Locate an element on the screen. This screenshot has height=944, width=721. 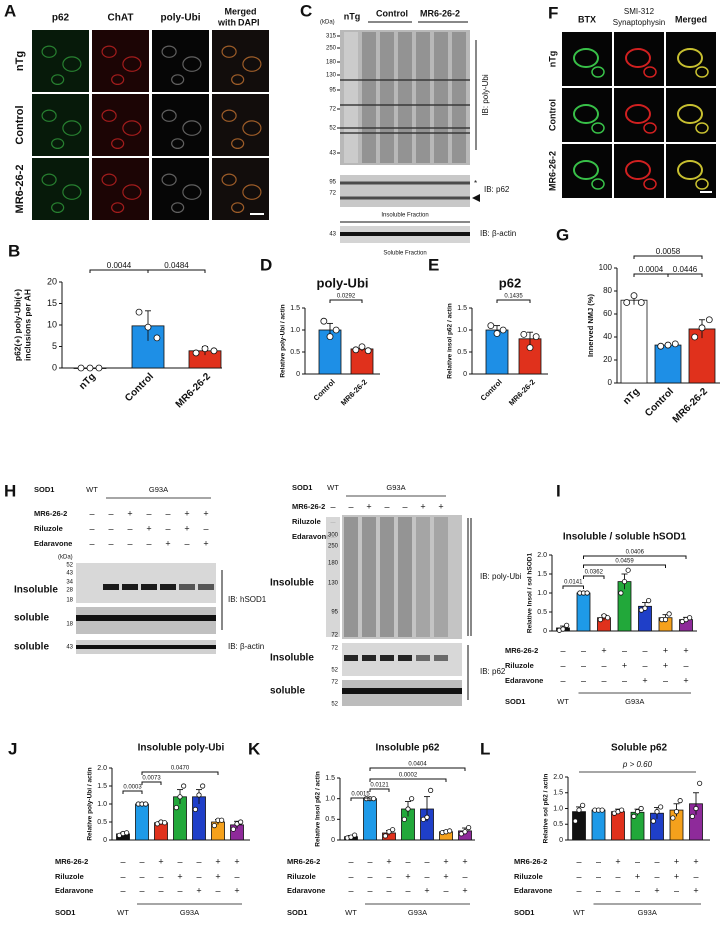
genotype-label: G93A is located at coordinates (417, 912).